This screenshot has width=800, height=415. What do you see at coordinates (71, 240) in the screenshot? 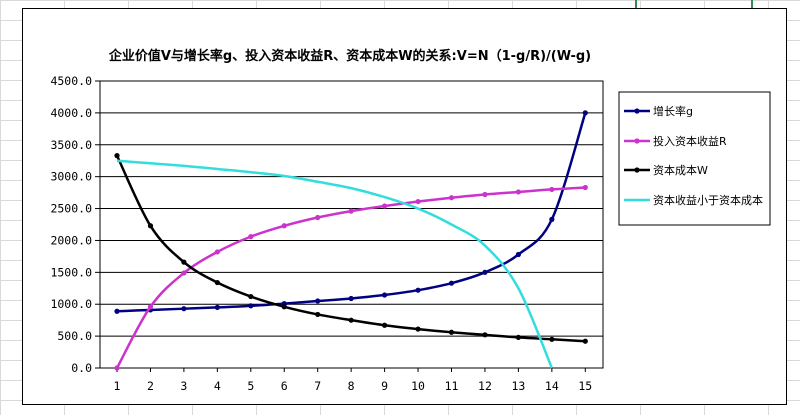
I see `y-tick-label-4: 2000.0` at bounding box center [71, 240].